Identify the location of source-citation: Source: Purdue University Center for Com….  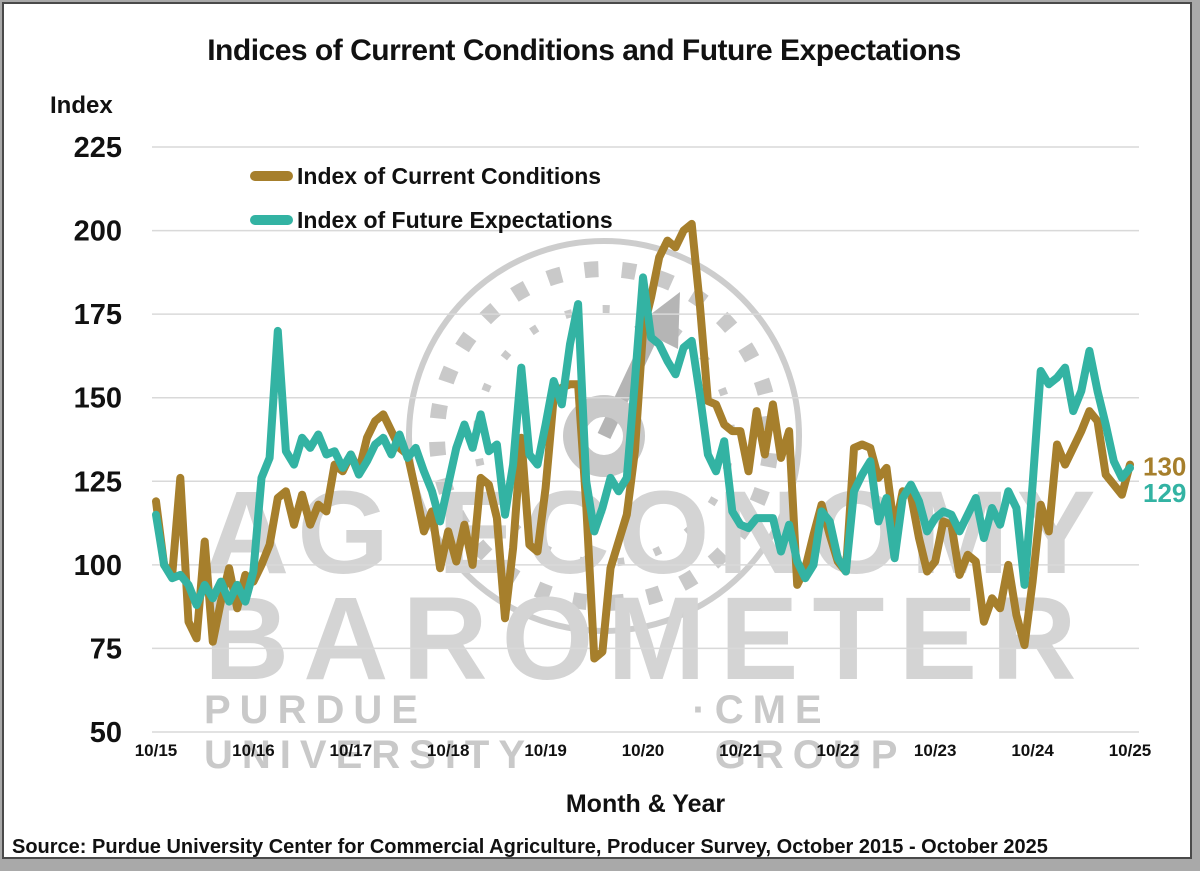
(530, 847).